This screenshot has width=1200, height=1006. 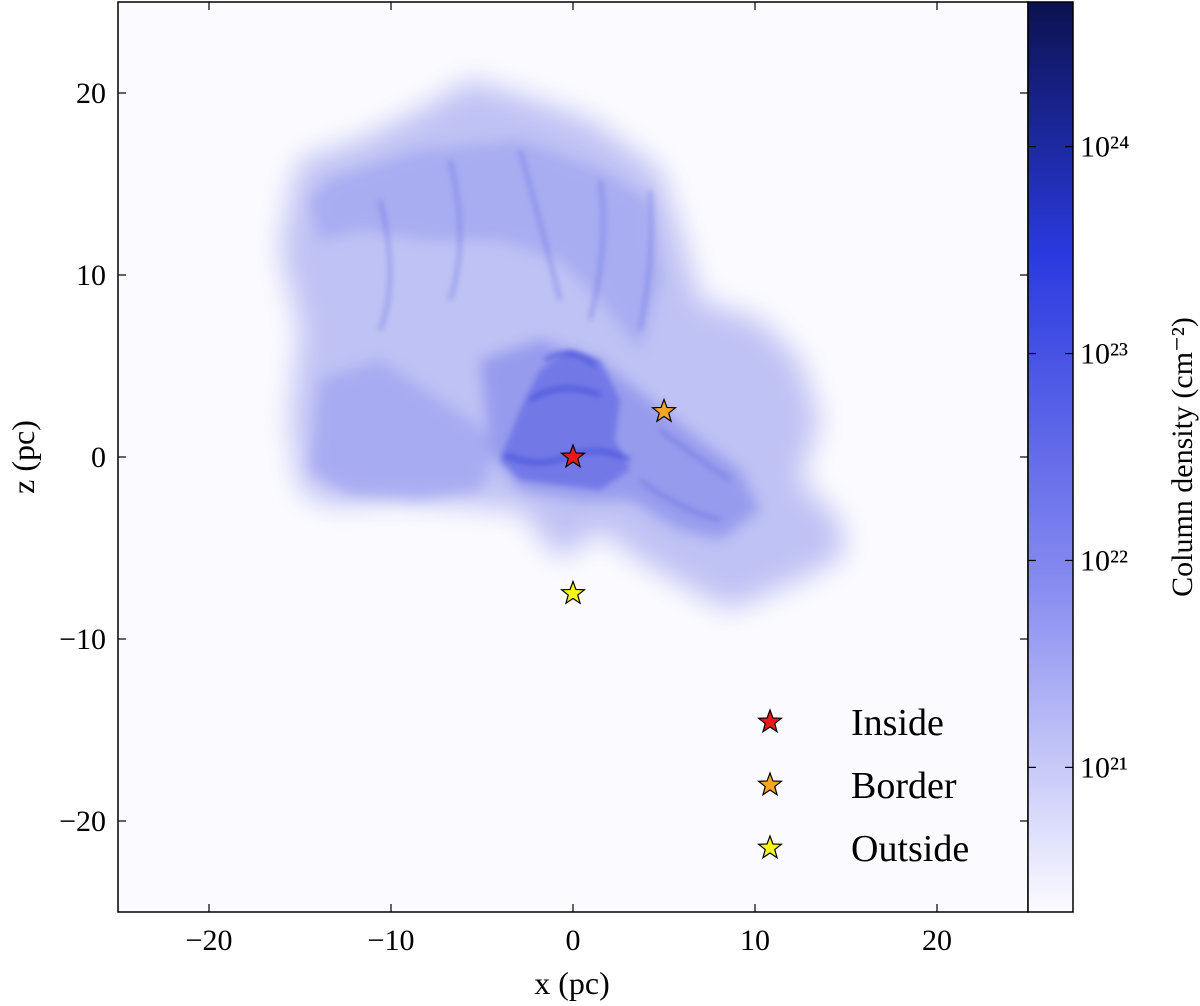 What do you see at coordinates (209, 940) in the screenshot?
I see `x-tick-label: −20` at bounding box center [209, 940].